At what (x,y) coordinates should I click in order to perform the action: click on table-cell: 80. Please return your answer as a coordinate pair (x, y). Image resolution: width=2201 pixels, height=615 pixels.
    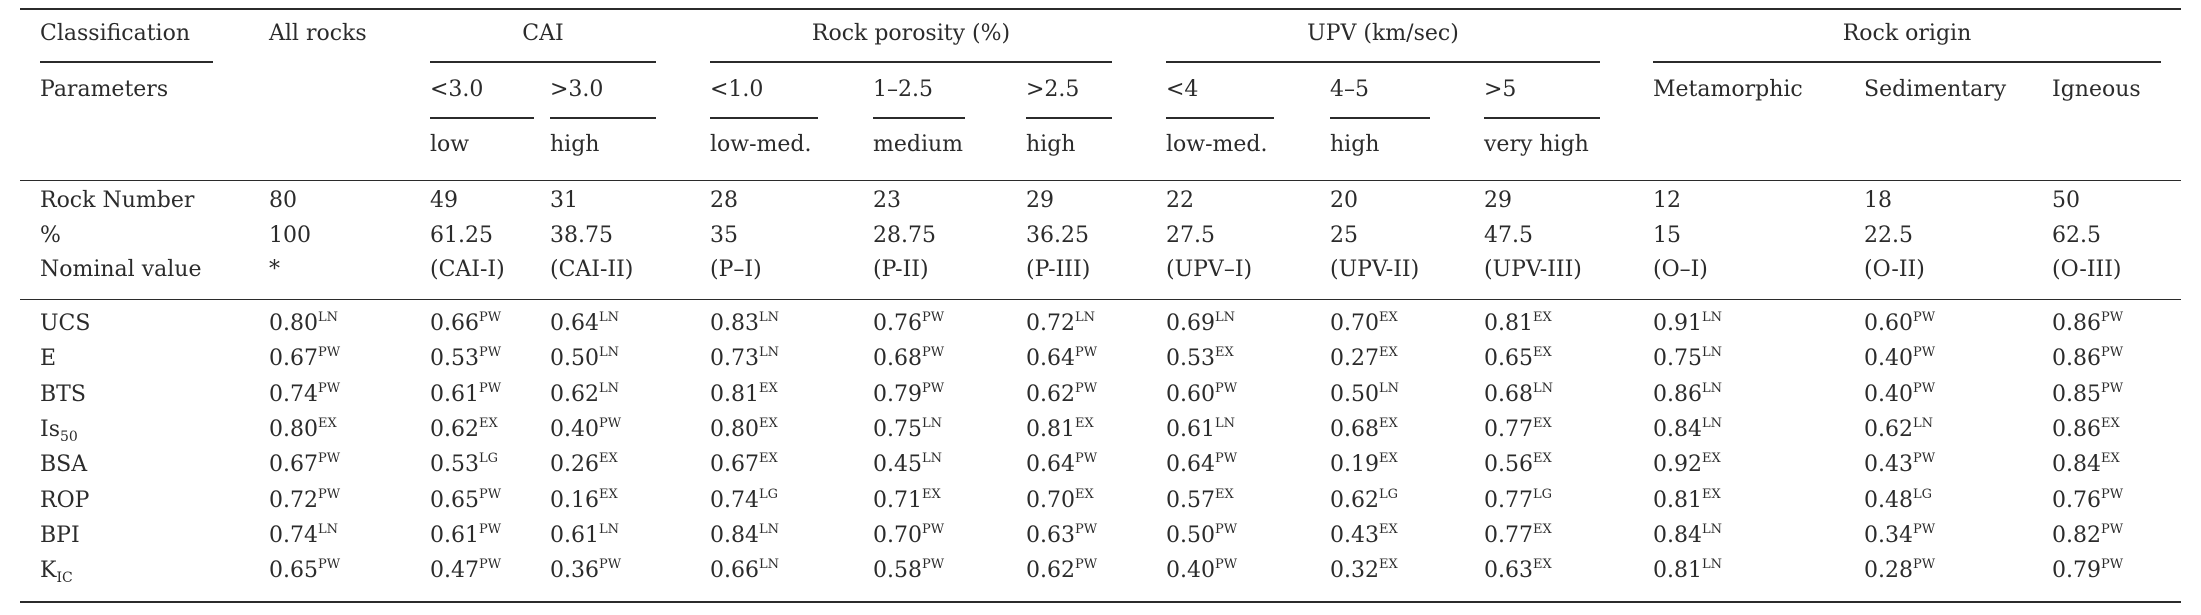
    Looking at the image, I should click on (283, 200).